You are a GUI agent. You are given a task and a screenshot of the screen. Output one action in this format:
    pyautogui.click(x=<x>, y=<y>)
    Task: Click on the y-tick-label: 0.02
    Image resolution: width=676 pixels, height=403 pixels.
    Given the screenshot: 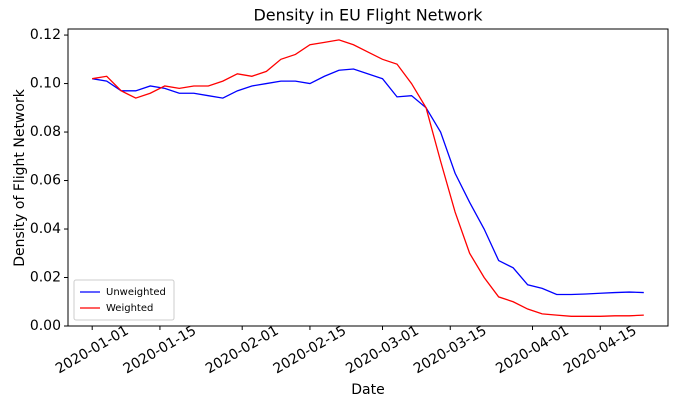 What is the action you would take?
    pyautogui.click(x=45, y=278)
    